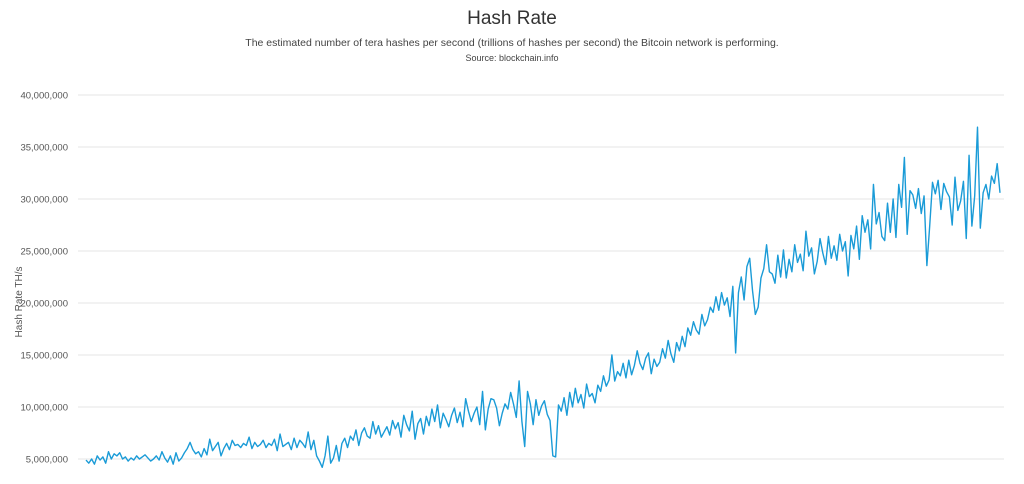 The image size is (1024, 484). What do you see at coordinates (44, 200) in the screenshot?
I see `y-tick-label: 30,000,000` at bounding box center [44, 200].